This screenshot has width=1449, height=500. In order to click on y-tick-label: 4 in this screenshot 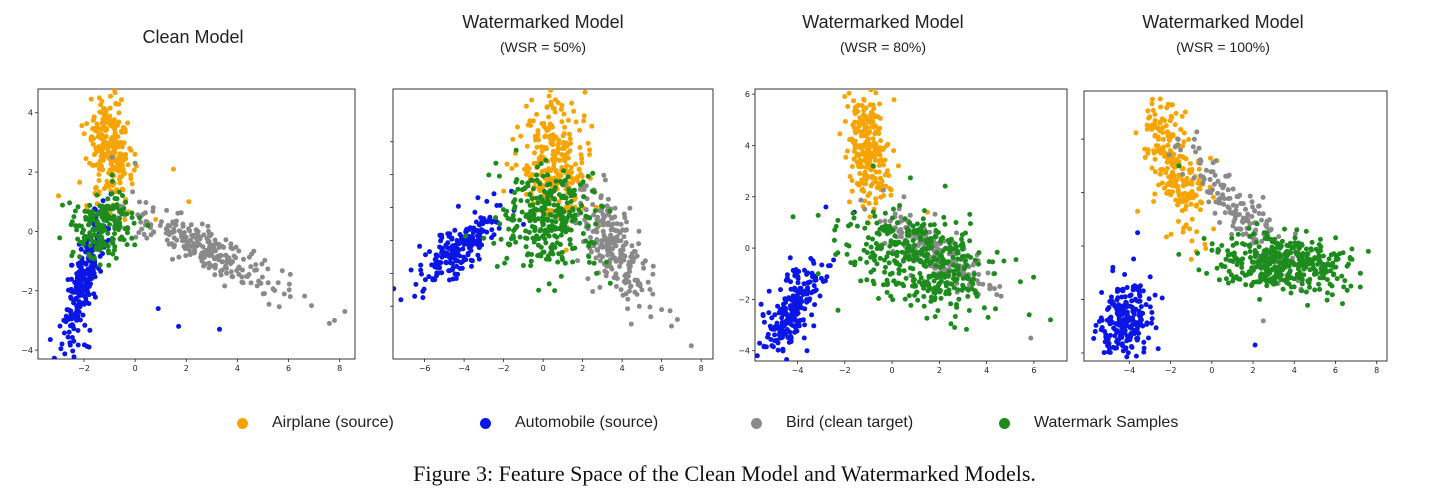, I will do `click(30, 113)`.